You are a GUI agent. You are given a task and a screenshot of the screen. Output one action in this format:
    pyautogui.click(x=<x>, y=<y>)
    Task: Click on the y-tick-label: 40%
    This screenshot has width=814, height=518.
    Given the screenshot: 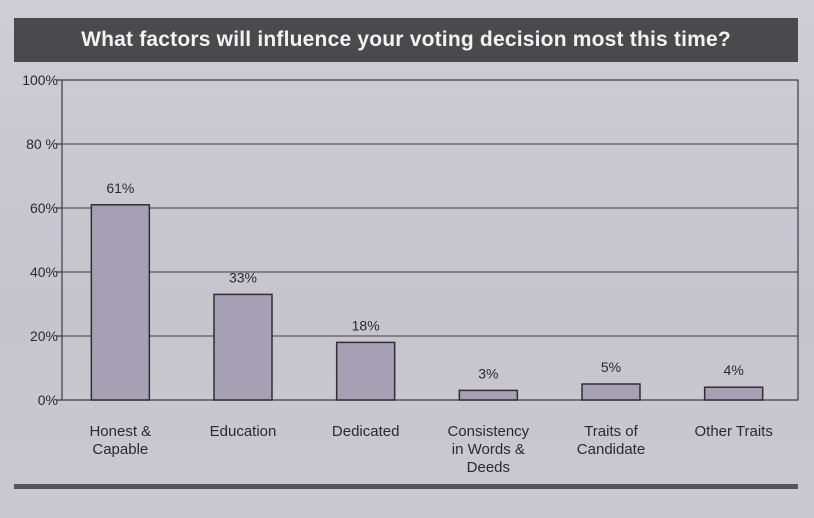 What is the action you would take?
    pyautogui.click(x=44, y=272)
    